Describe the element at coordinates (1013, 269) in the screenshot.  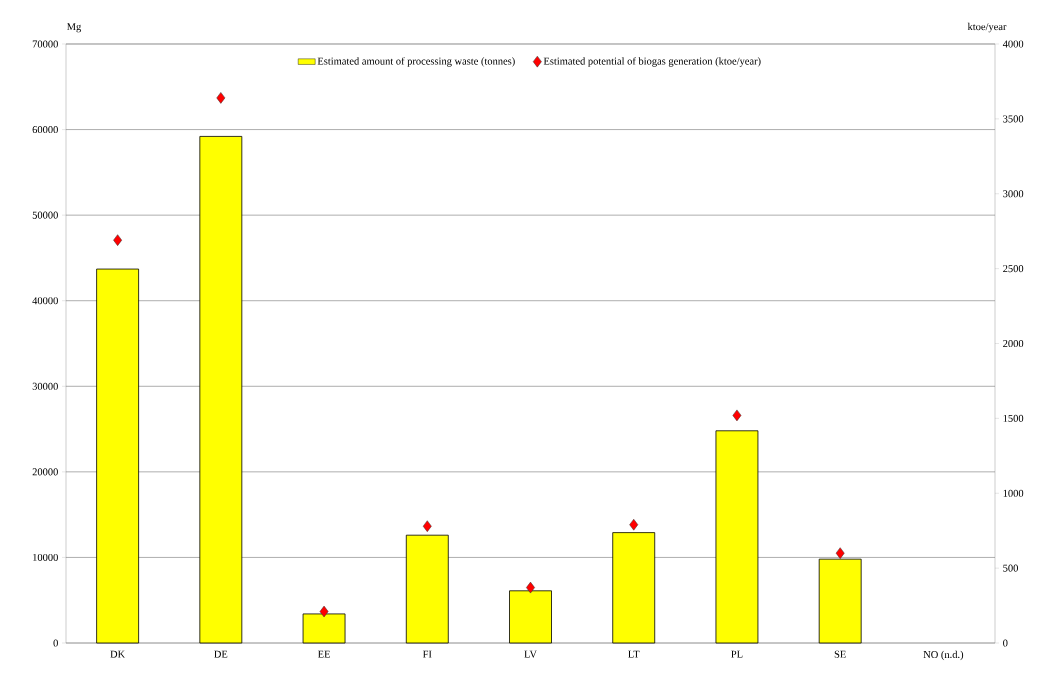
I see `y2-tick-label: 2500` at that location.